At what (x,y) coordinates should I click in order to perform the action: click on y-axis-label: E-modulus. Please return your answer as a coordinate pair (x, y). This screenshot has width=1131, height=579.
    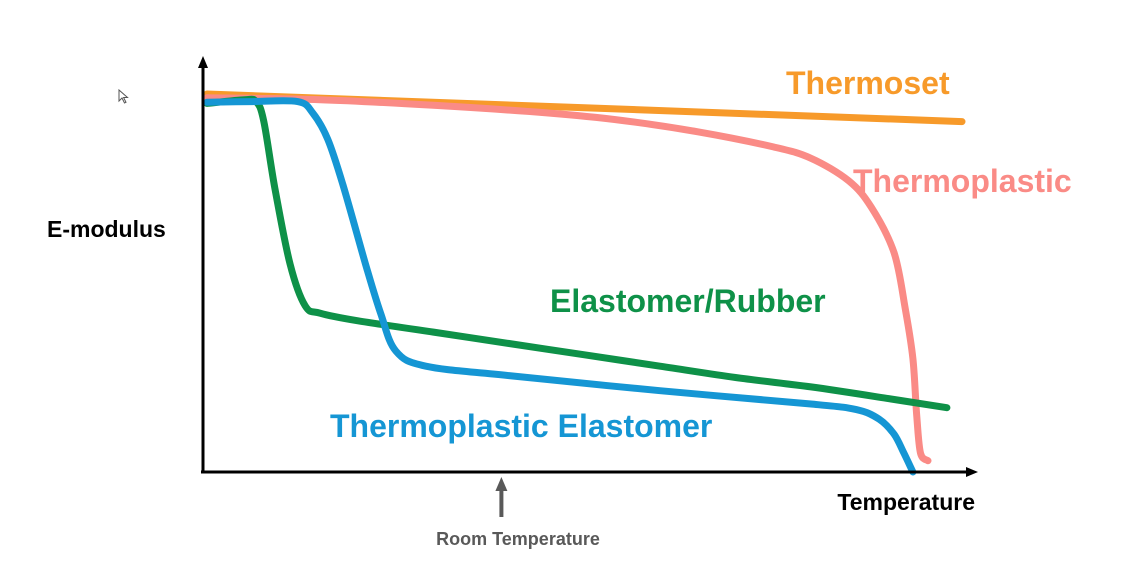
    Looking at the image, I should click on (106, 229).